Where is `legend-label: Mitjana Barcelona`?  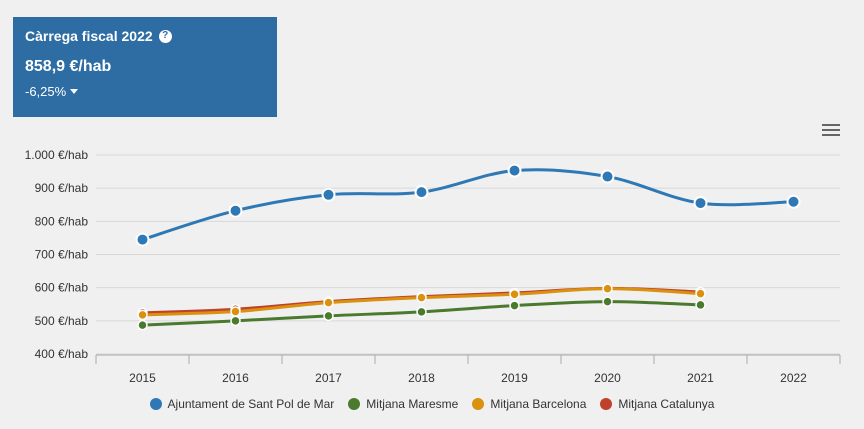 legend-label: Mitjana Barcelona is located at coordinates (538, 404).